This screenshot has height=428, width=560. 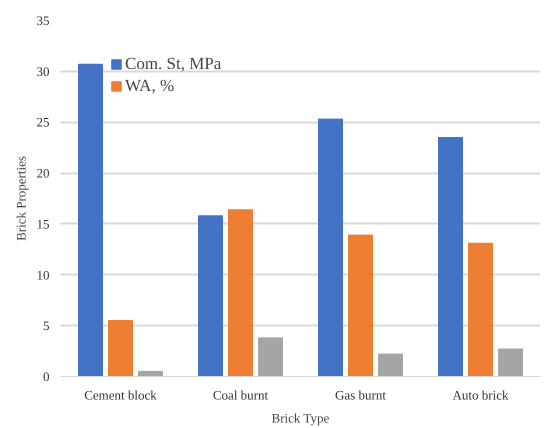 What do you see at coordinates (43, 20) in the screenshot?
I see `y-tick-label: 35` at bounding box center [43, 20].